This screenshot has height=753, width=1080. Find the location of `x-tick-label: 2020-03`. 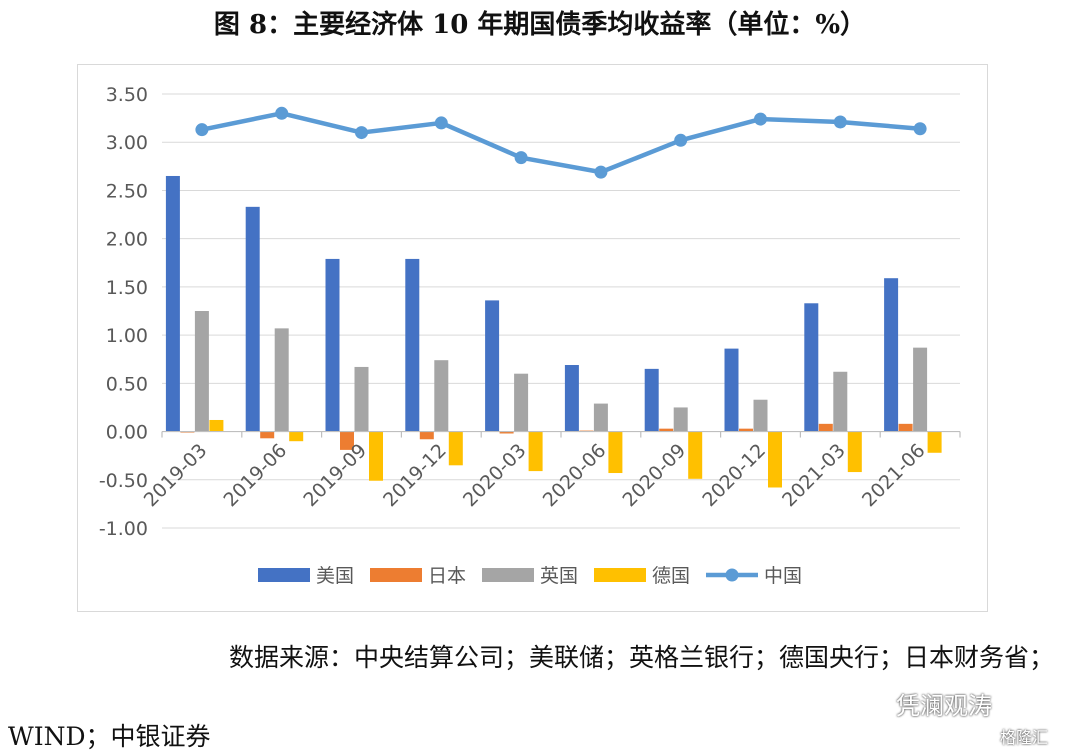

x-tick-label: 2020-03 is located at coordinates (495, 476).